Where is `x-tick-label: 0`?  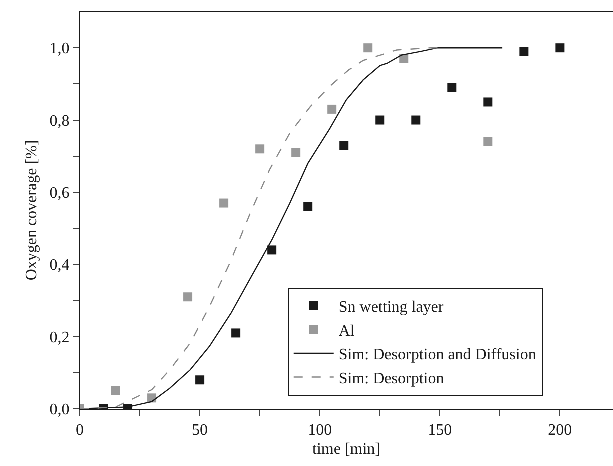
x-tick-label: 0 is located at coordinates (80, 431).